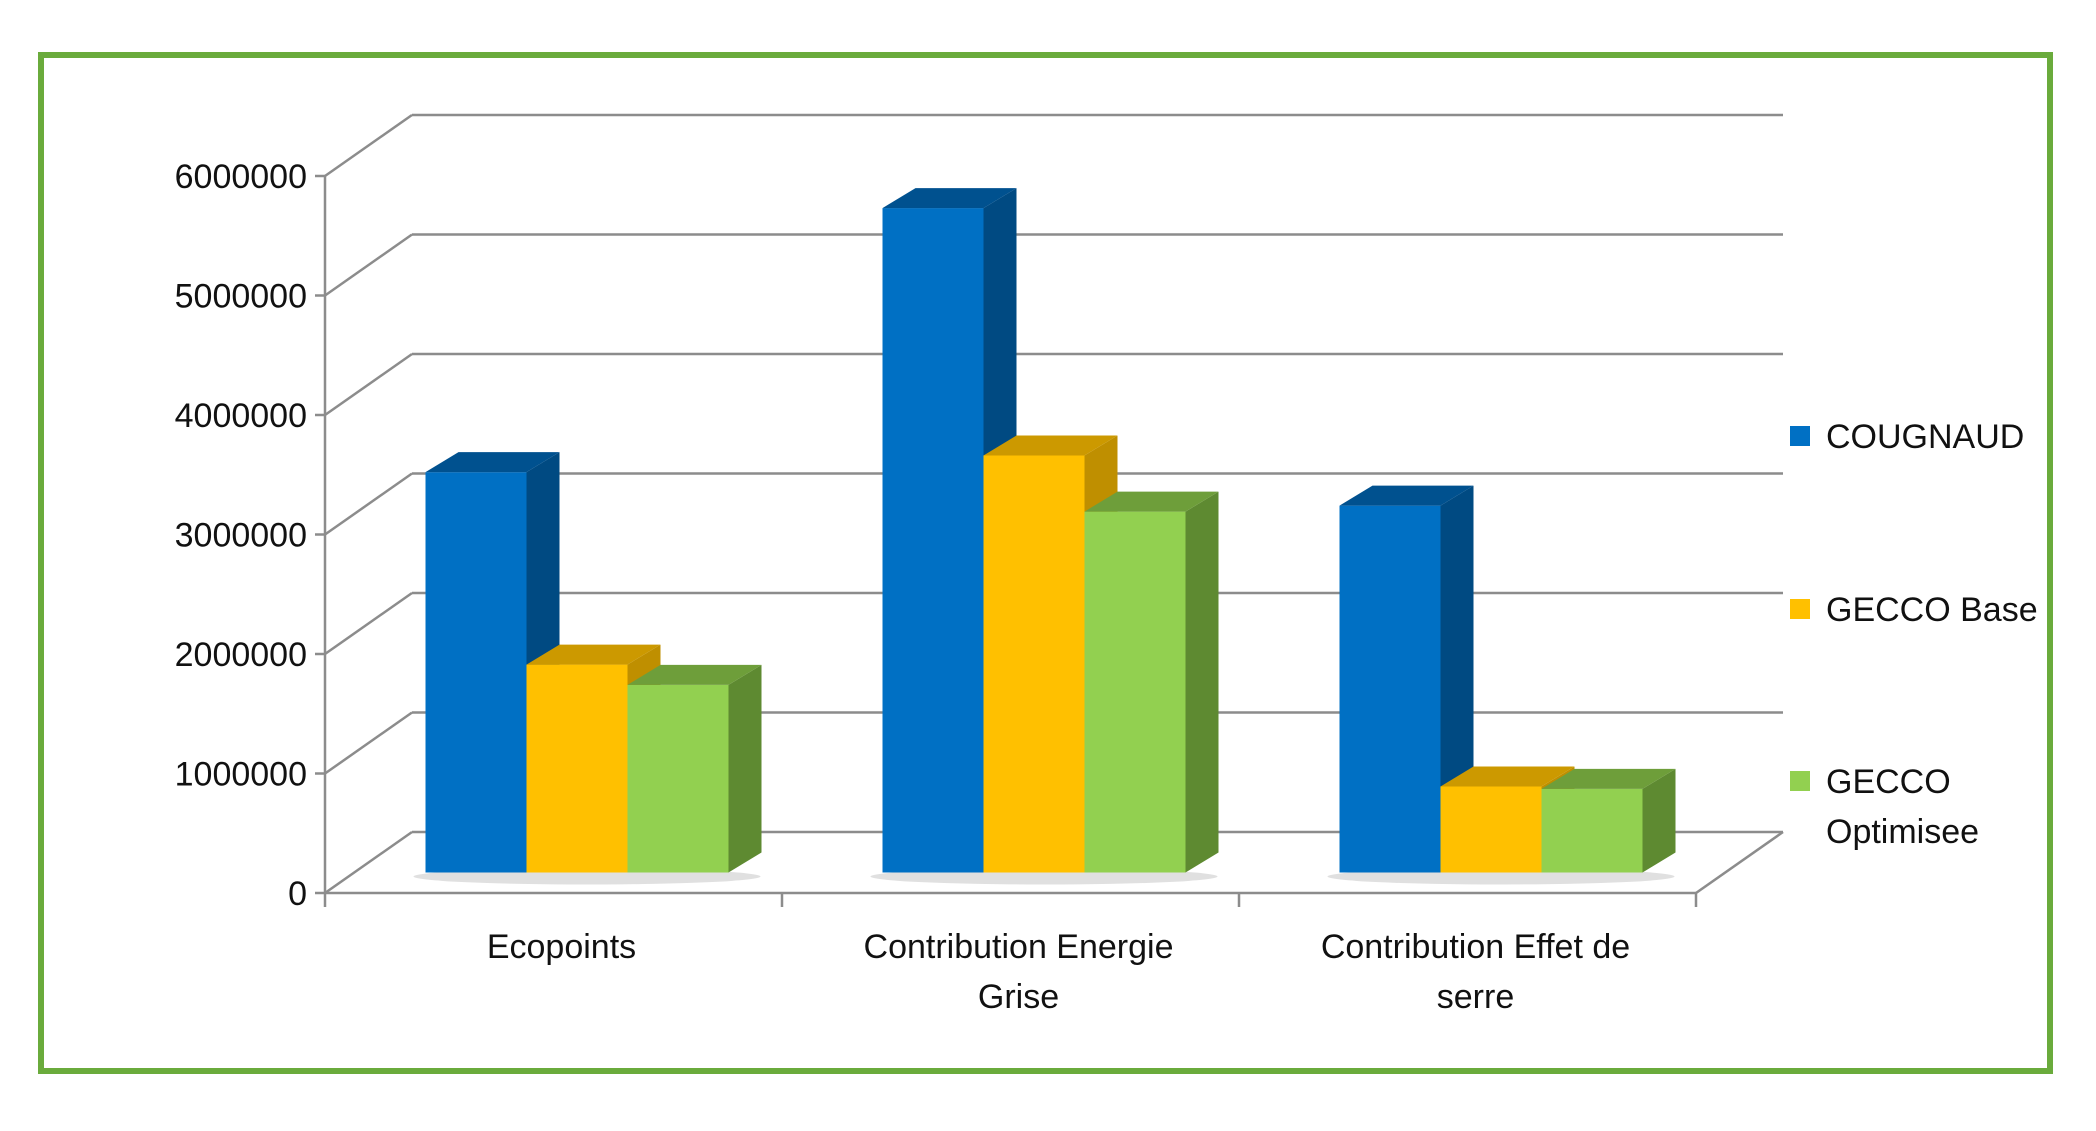 Image resolution: width=2096 pixels, height=1131 pixels. Describe the element at coordinates (1888, 782) in the screenshot. I see `legend-label: GECCO` at that location.